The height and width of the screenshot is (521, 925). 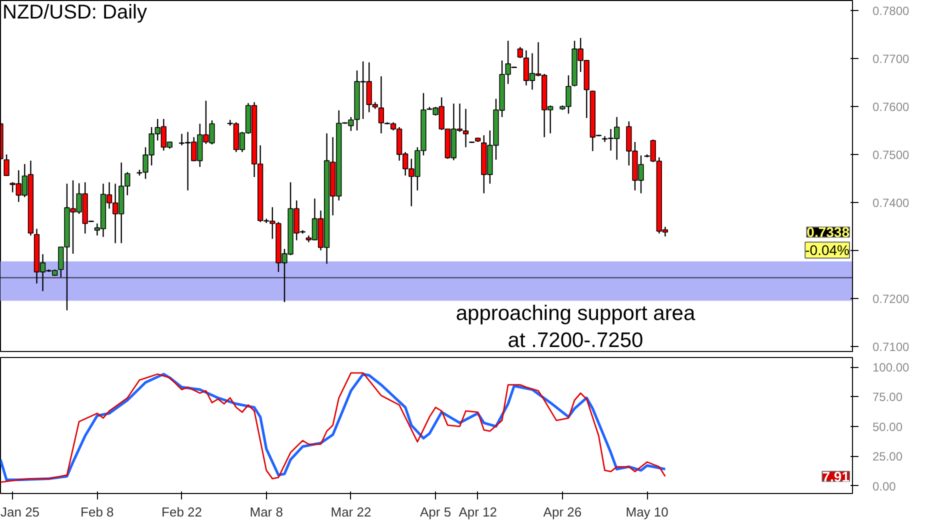 I want to click on x-tick-label: Mar 22, so click(x=351, y=512).